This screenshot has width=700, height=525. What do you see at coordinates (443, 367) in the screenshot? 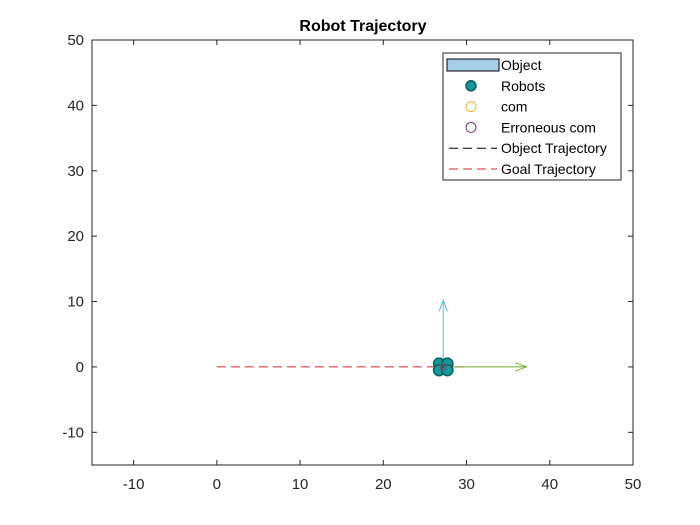
I see `erroneous-com-marker` at bounding box center [443, 367].